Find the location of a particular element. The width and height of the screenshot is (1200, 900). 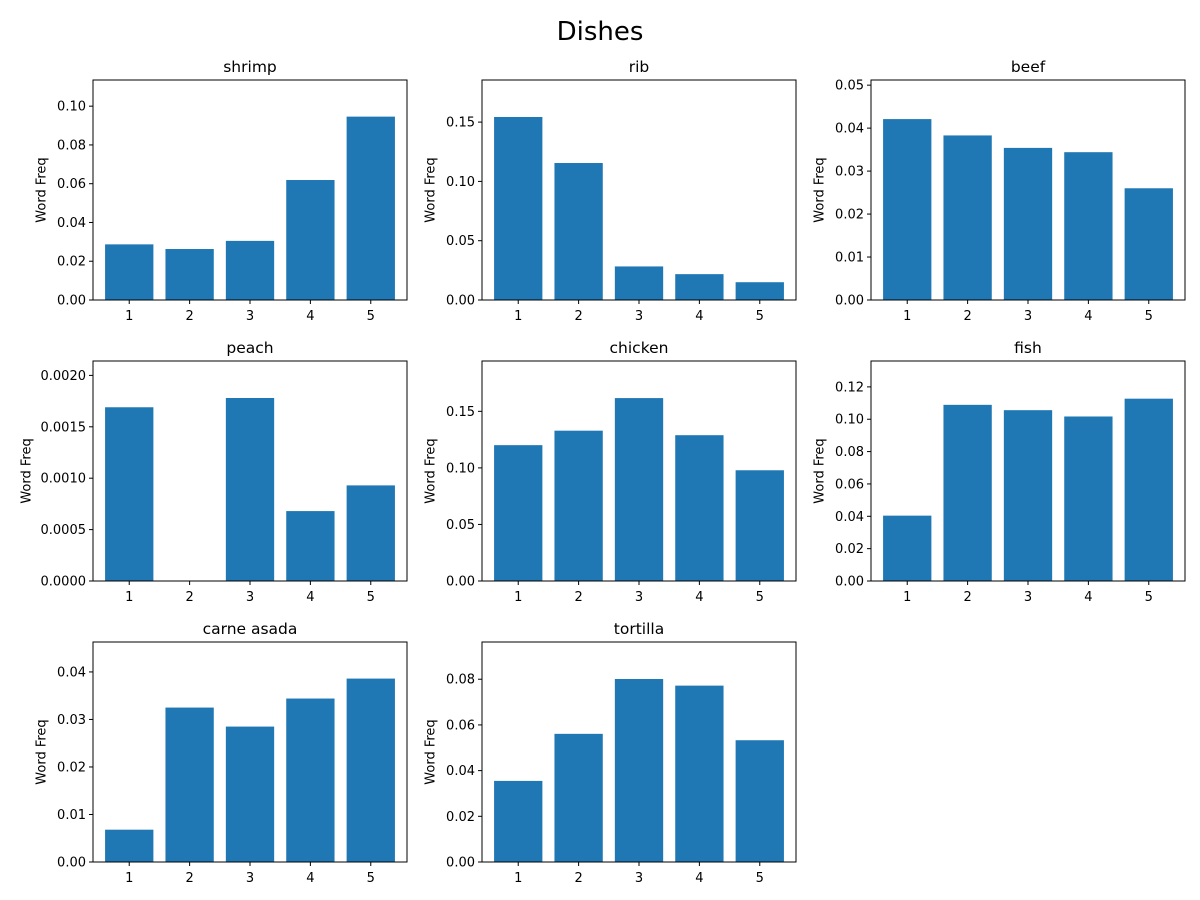

y-tick-label-tortilla: 0.08 is located at coordinates (460, 680).